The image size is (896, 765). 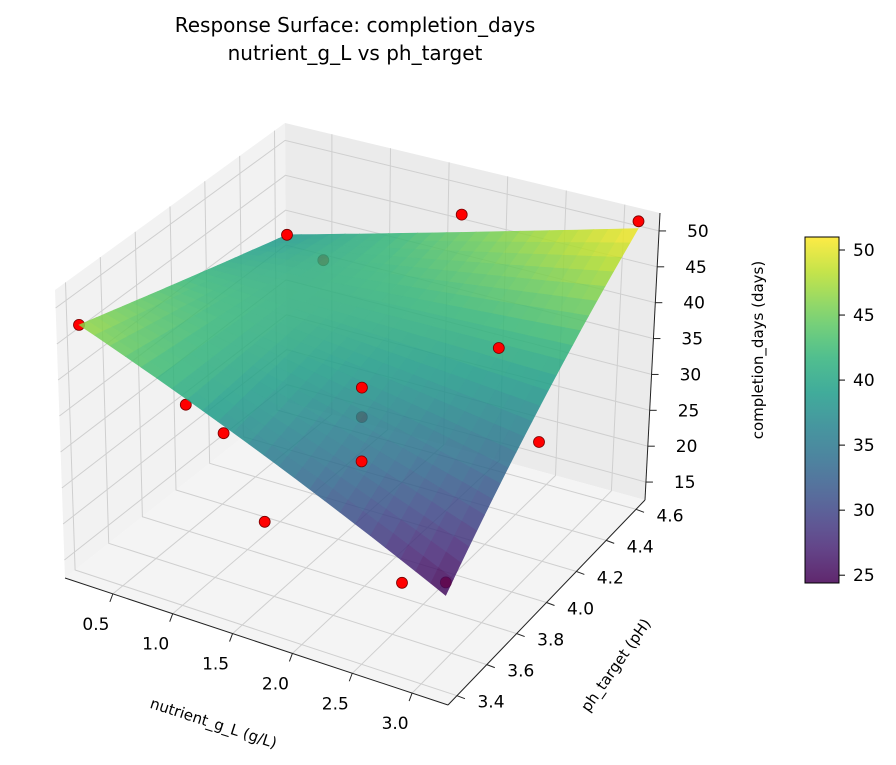 I want to click on colorbar: 25 30 35 40 45 50, so click(x=839, y=411).